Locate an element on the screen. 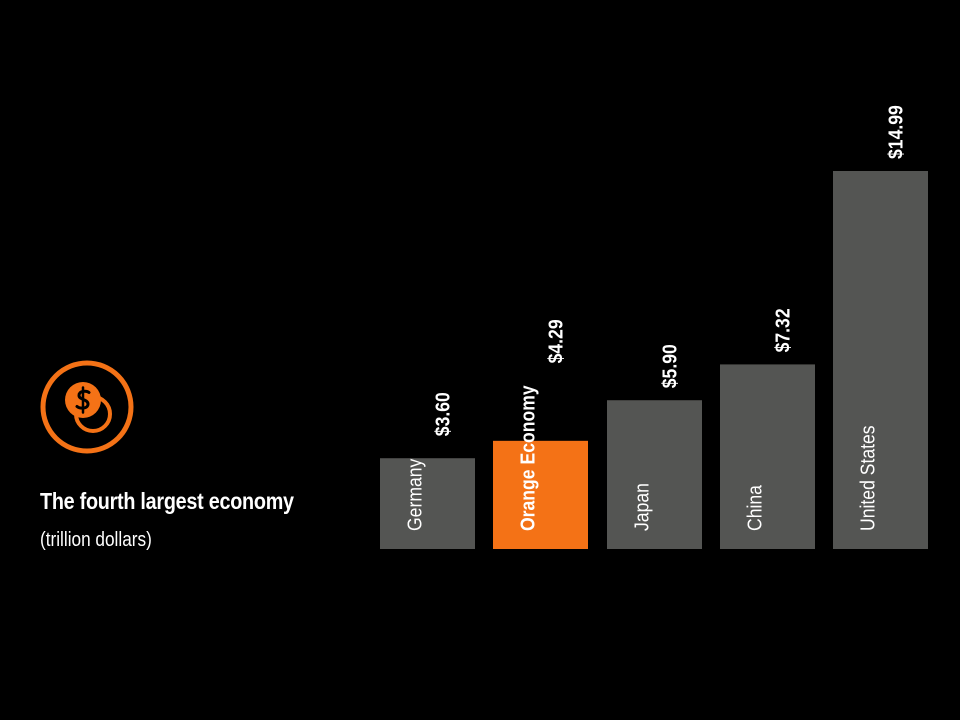 This screenshot has height=720, width=960. category-label-orange-economy: Orange Economy is located at coordinates (527, 458).